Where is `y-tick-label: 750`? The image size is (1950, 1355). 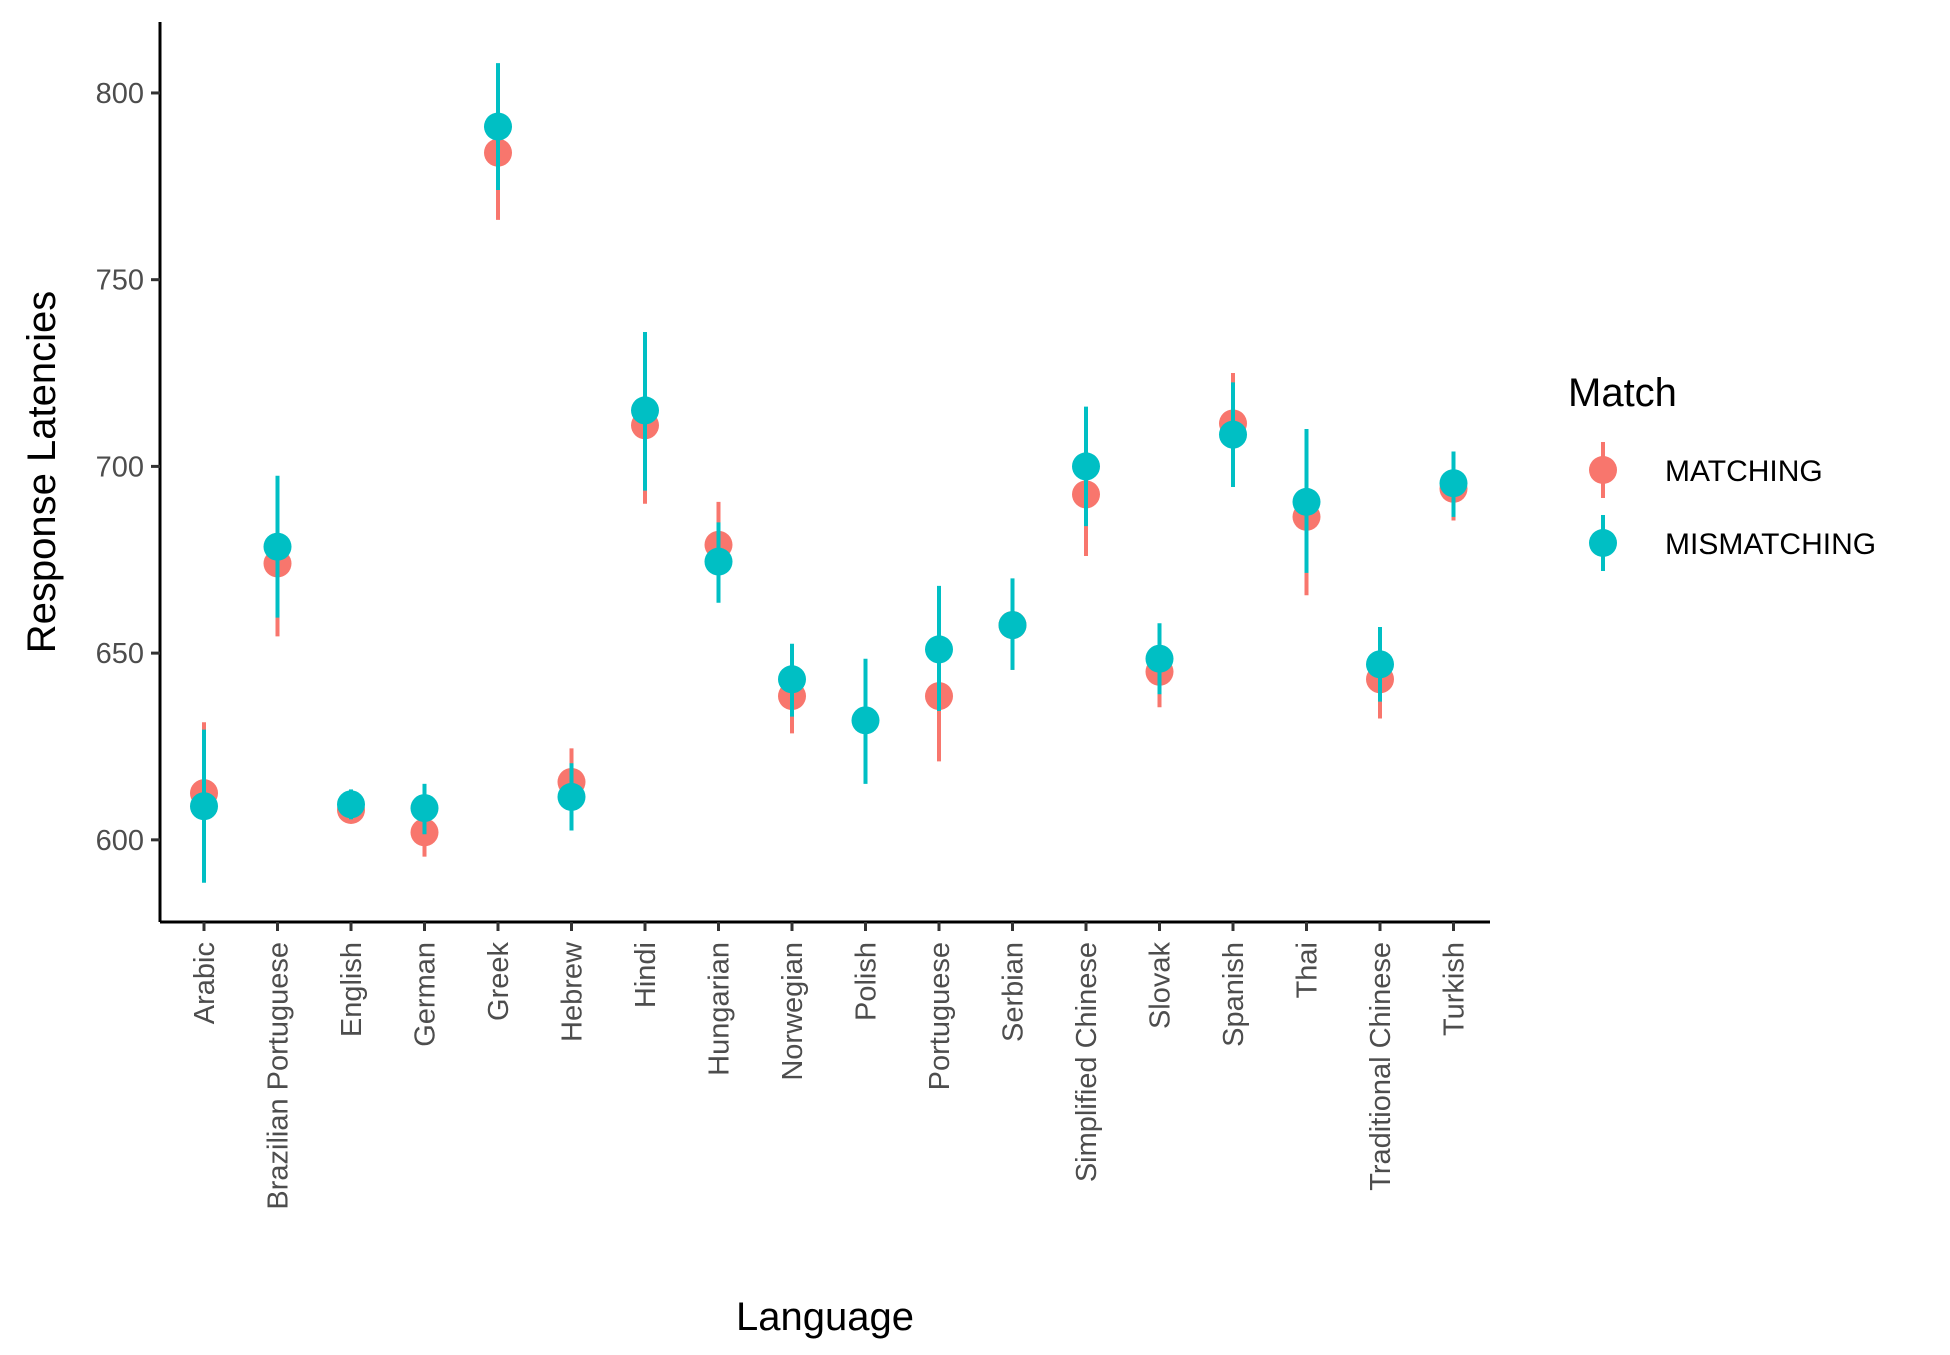
y-tick-label: 750 is located at coordinates (120, 281).